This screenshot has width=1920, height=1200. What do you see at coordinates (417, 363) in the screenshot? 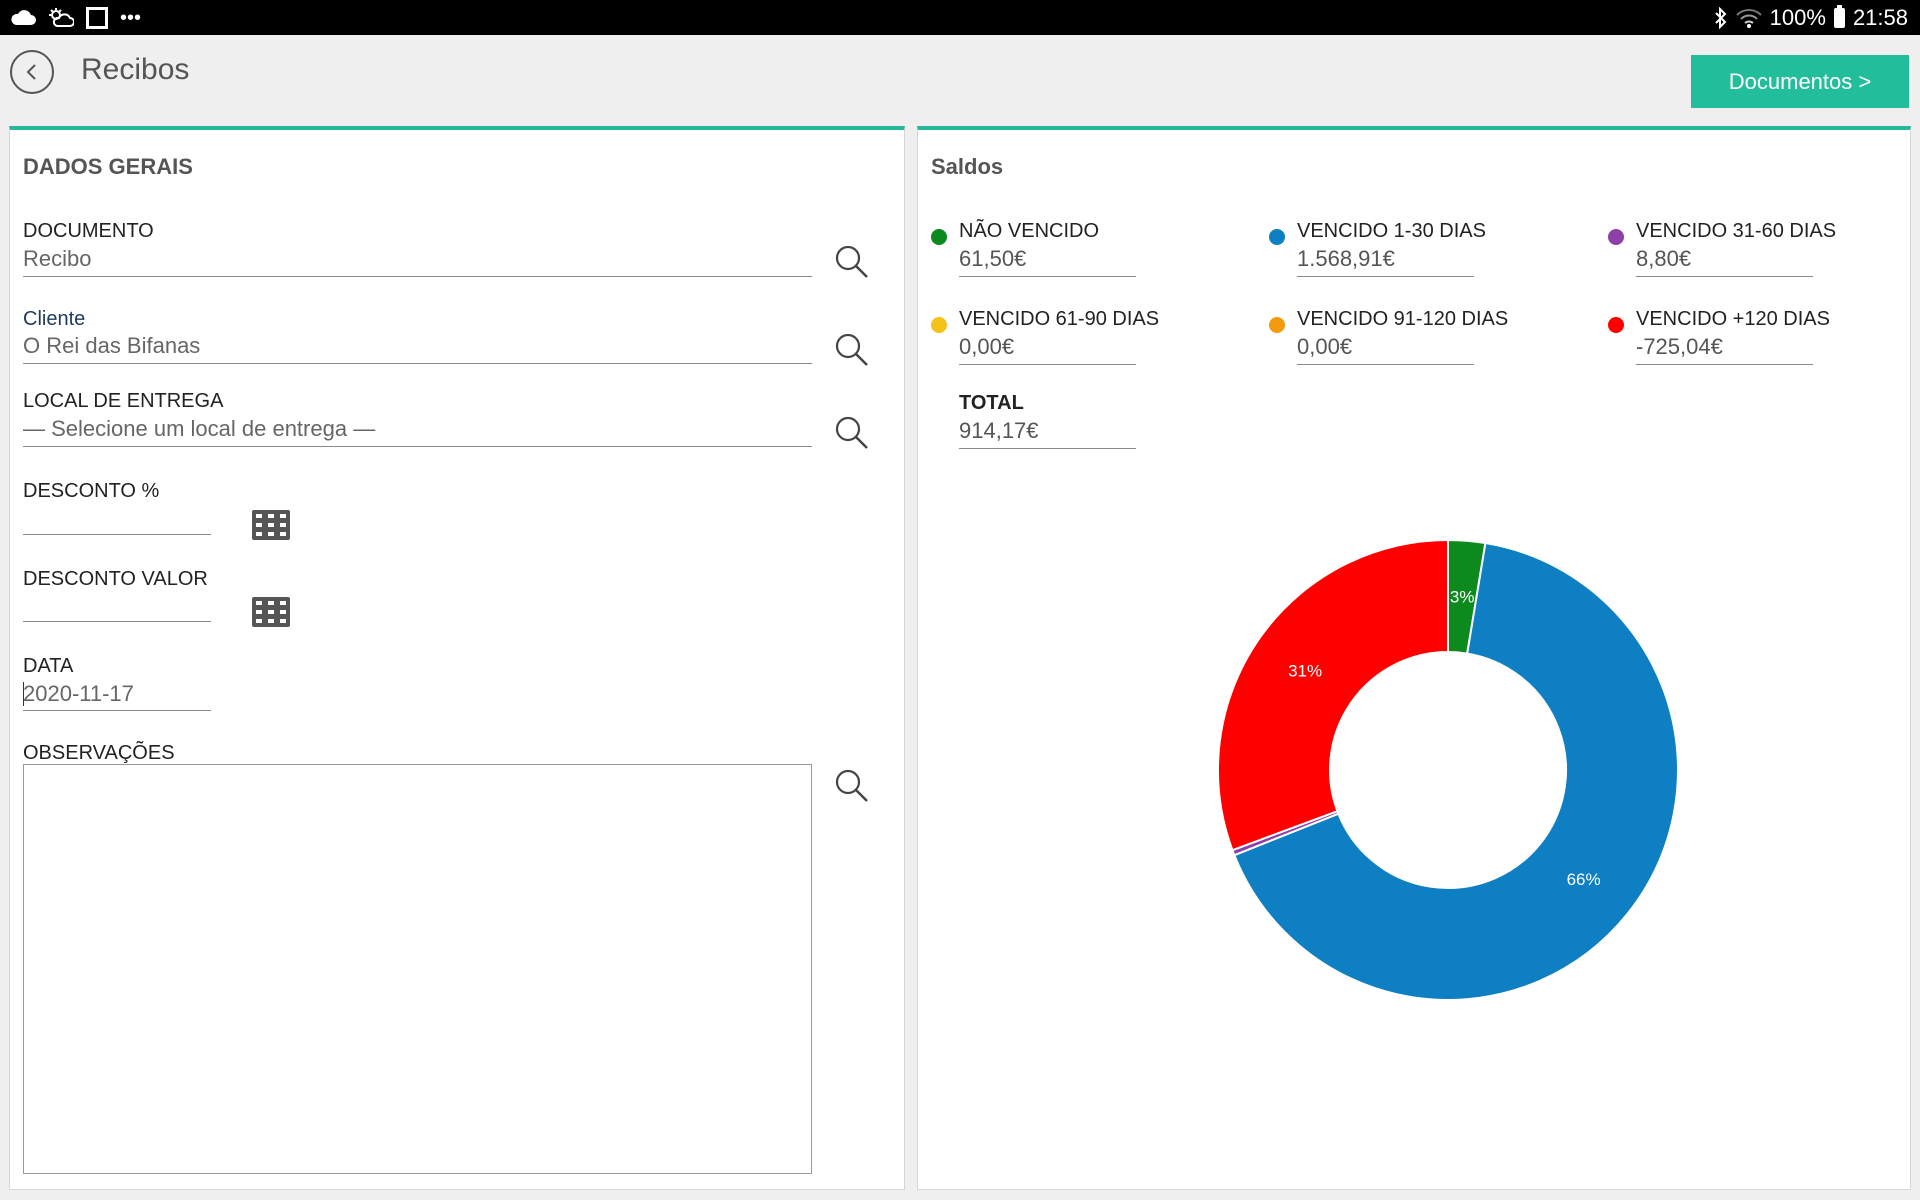
I see `cliente-underline` at bounding box center [417, 363].